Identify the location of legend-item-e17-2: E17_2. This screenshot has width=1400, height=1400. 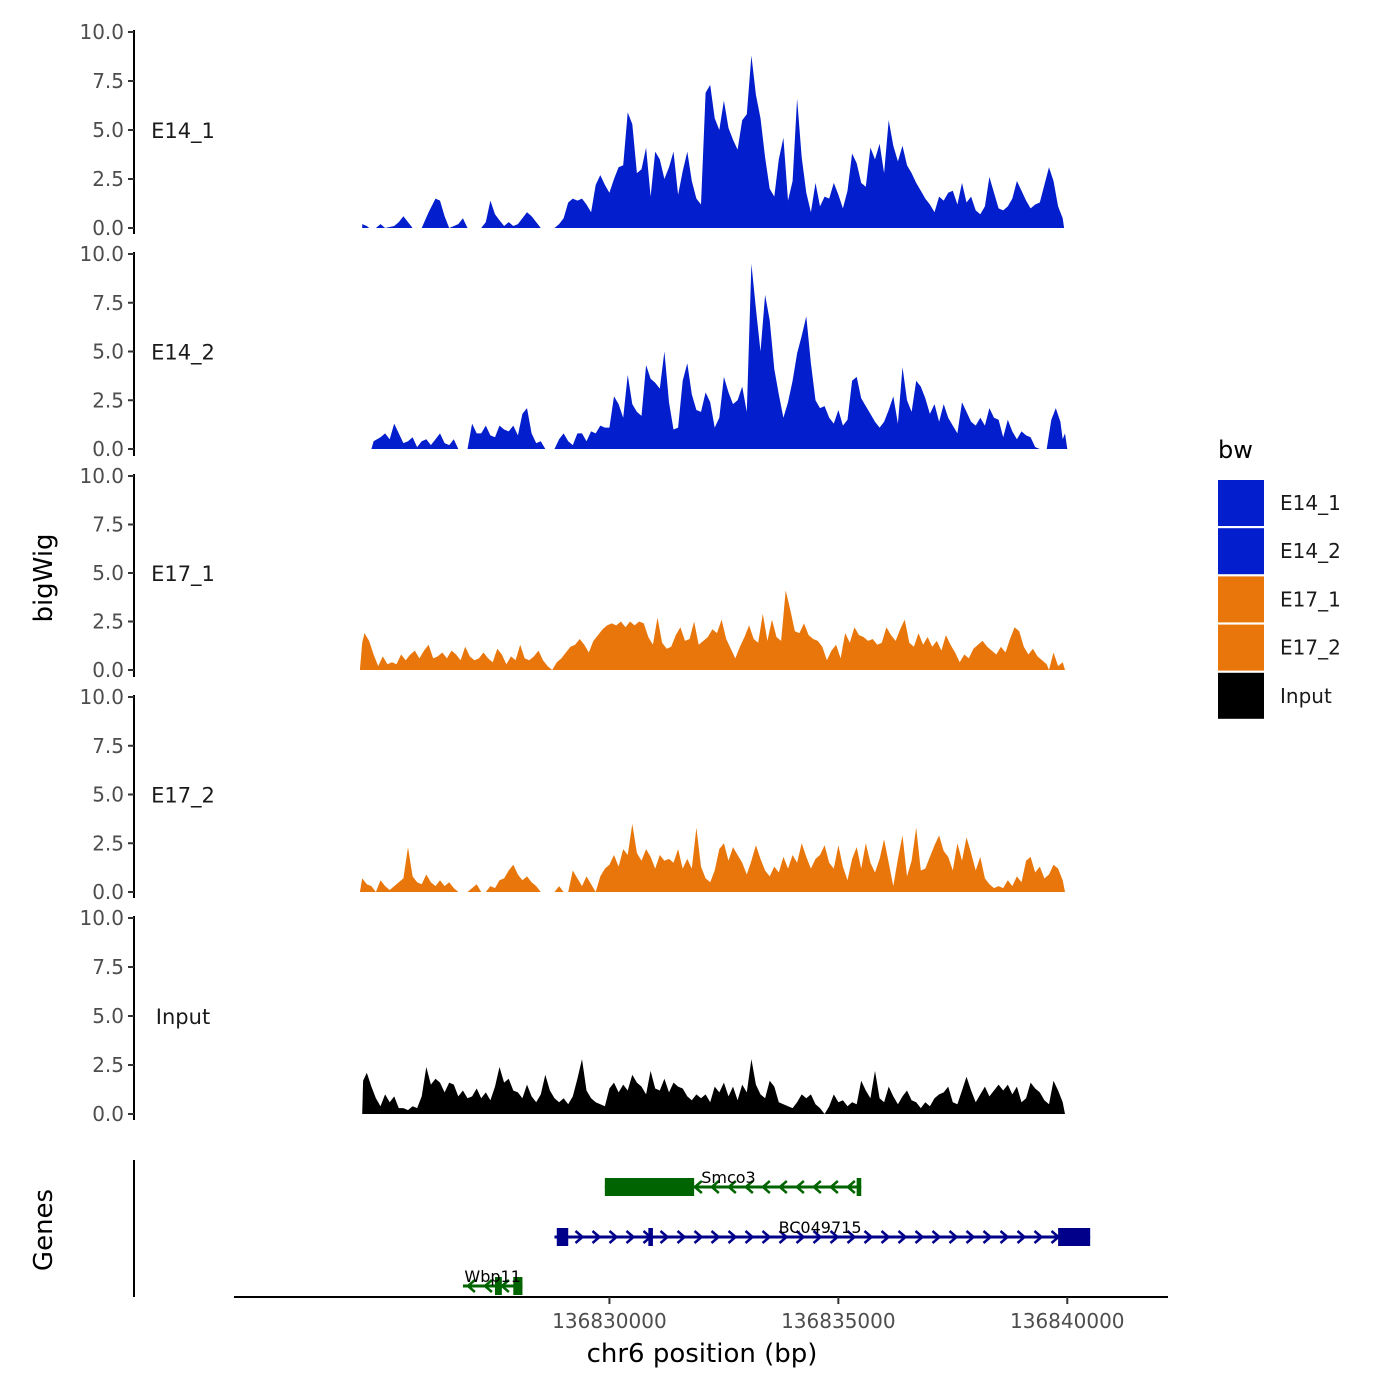
(1279, 647).